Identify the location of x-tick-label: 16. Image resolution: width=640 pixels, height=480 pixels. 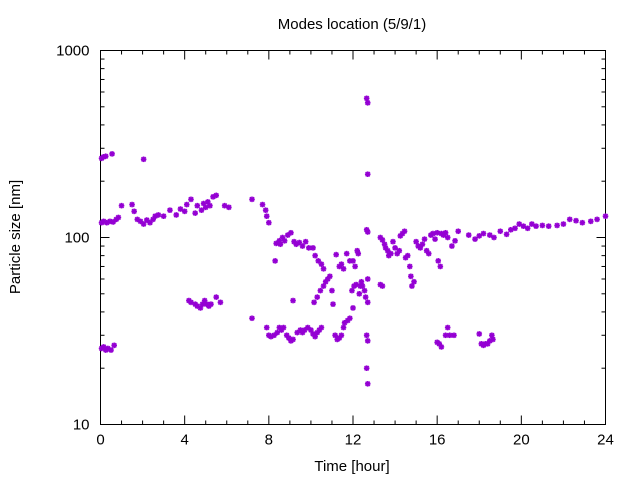
(437, 440).